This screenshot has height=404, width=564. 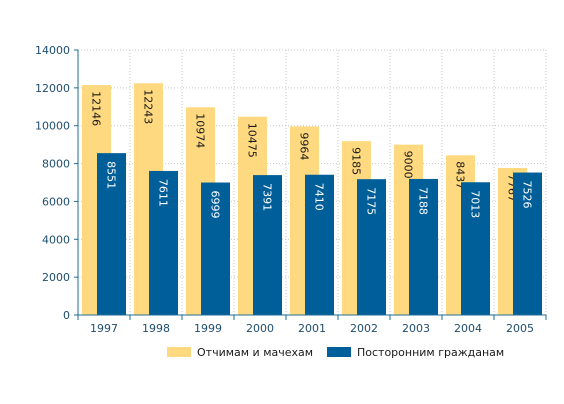 What do you see at coordinates (416, 328) in the screenshot?
I see `x-tick-label-2003: 2003` at bounding box center [416, 328].